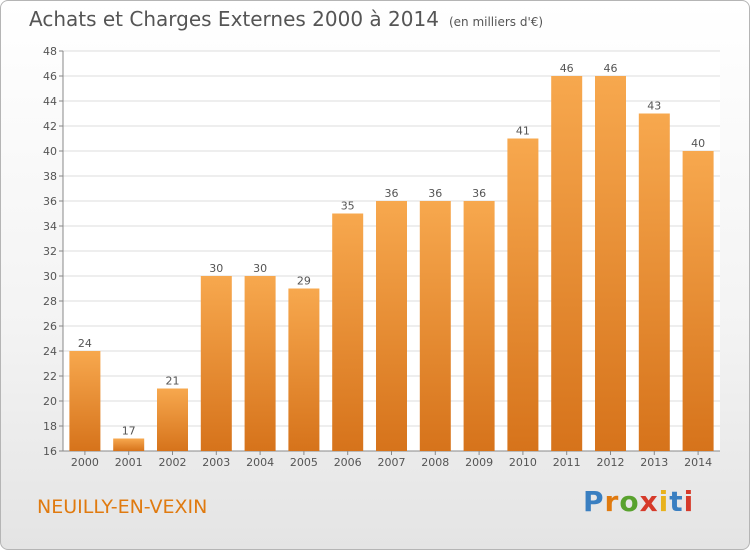 This screenshot has height=550, width=750. Describe the element at coordinates (594, 501) in the screenshot. I see `logo-letter: P` at that location.